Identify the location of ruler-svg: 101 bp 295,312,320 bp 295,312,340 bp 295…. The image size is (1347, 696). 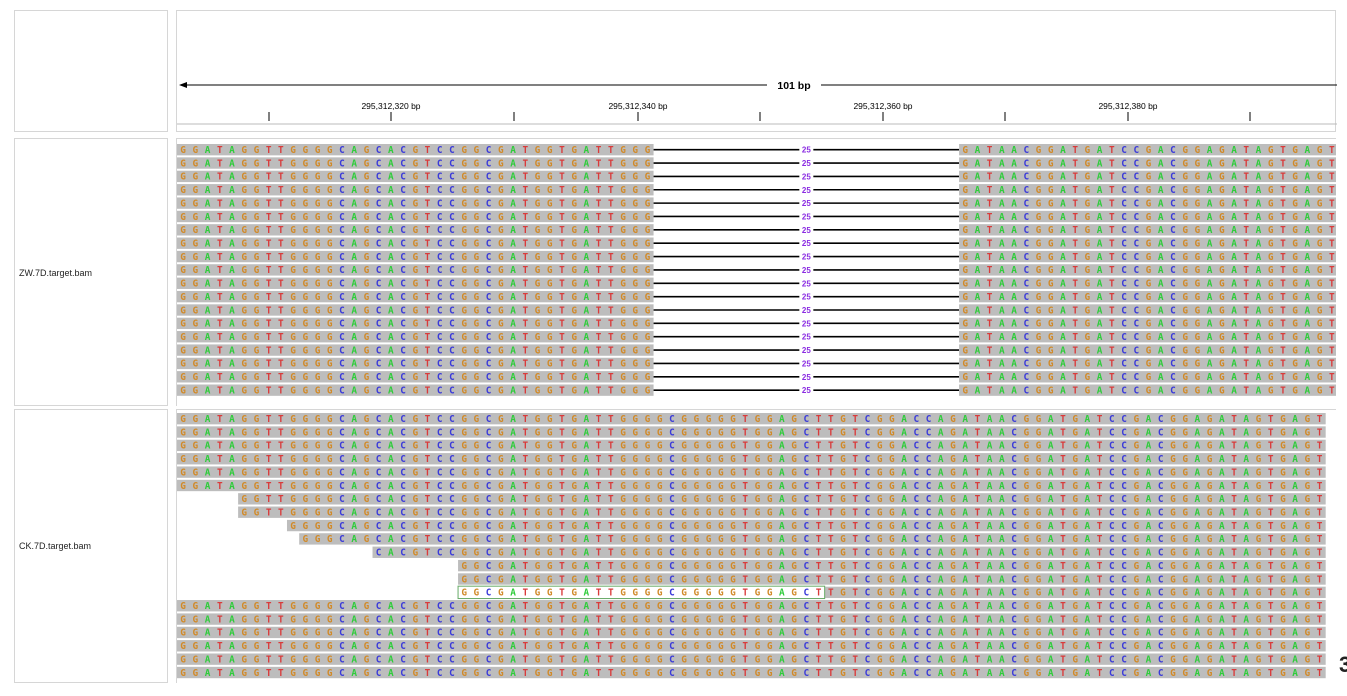
(757, 102).